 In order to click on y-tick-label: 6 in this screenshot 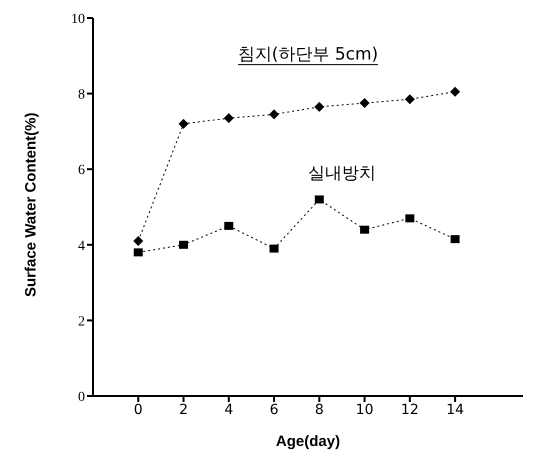, I will do `click(81, 170)`.